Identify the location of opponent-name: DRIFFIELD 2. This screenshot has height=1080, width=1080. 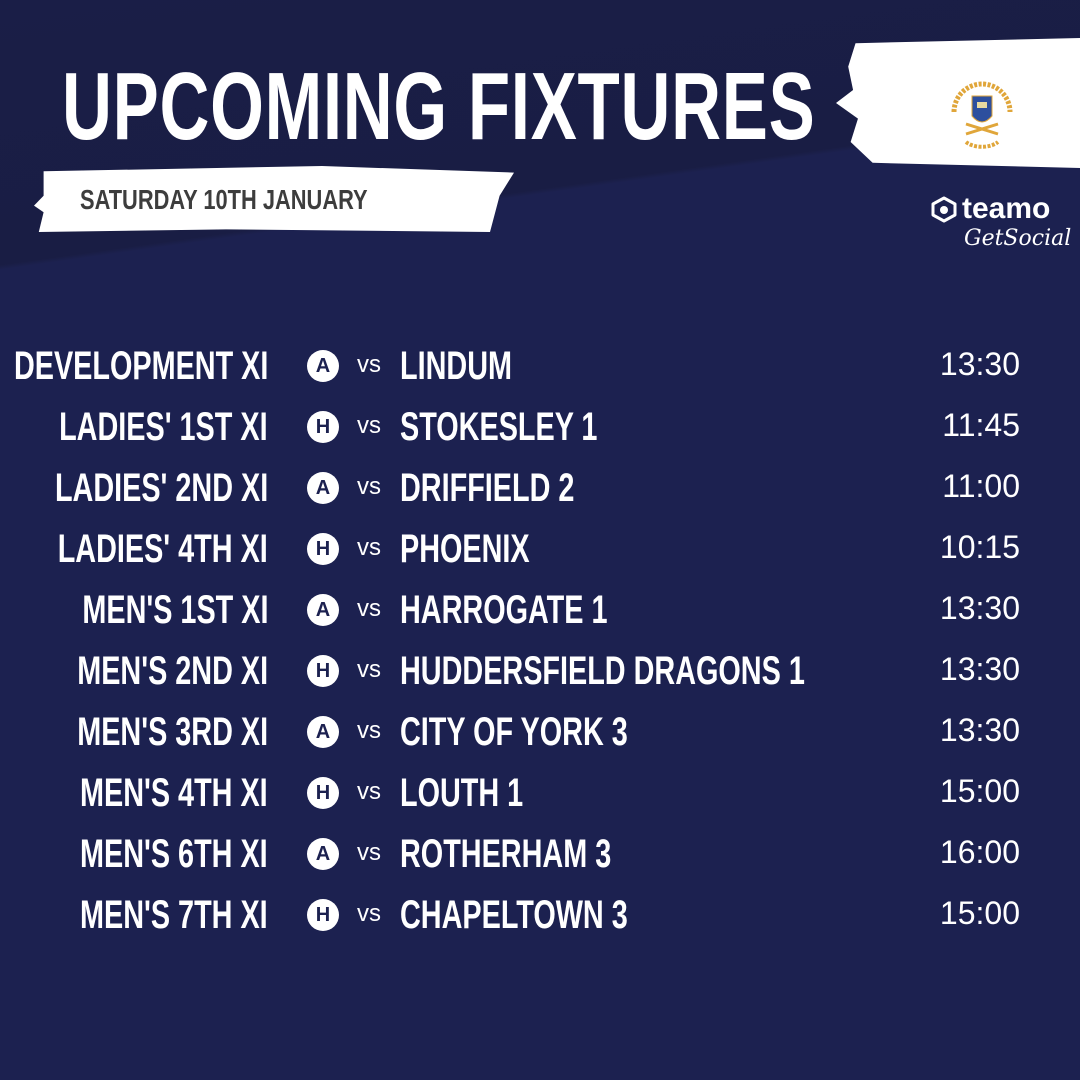
(487, 488).